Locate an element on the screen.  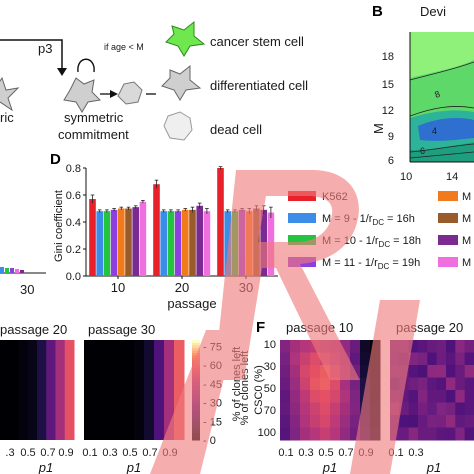
stub-bar is located at coordinates (22, 271).